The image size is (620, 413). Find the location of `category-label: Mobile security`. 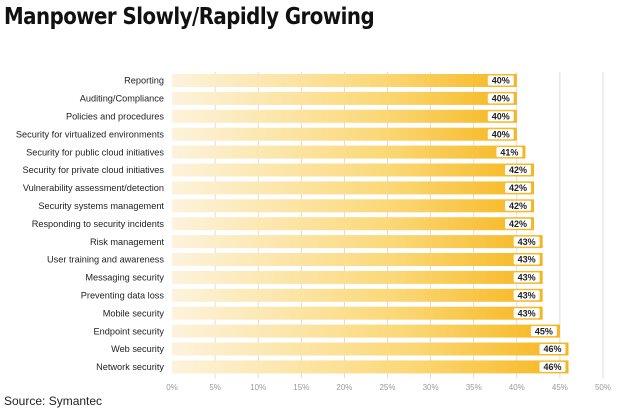

category-label: Mobile security is located at coordinates (134, 313).